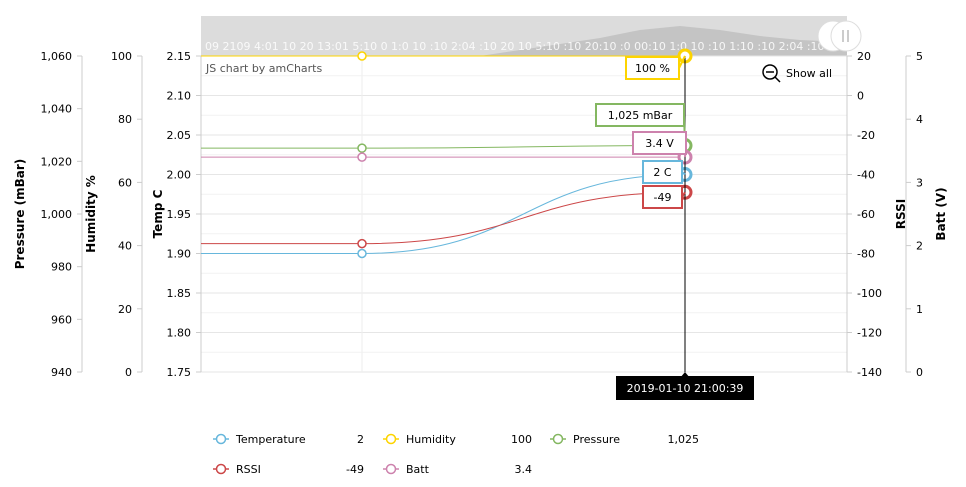 The width and height of the screenshot is (966, 487). I want to click on temp-tick-label: 1.75, so click(179, 372).